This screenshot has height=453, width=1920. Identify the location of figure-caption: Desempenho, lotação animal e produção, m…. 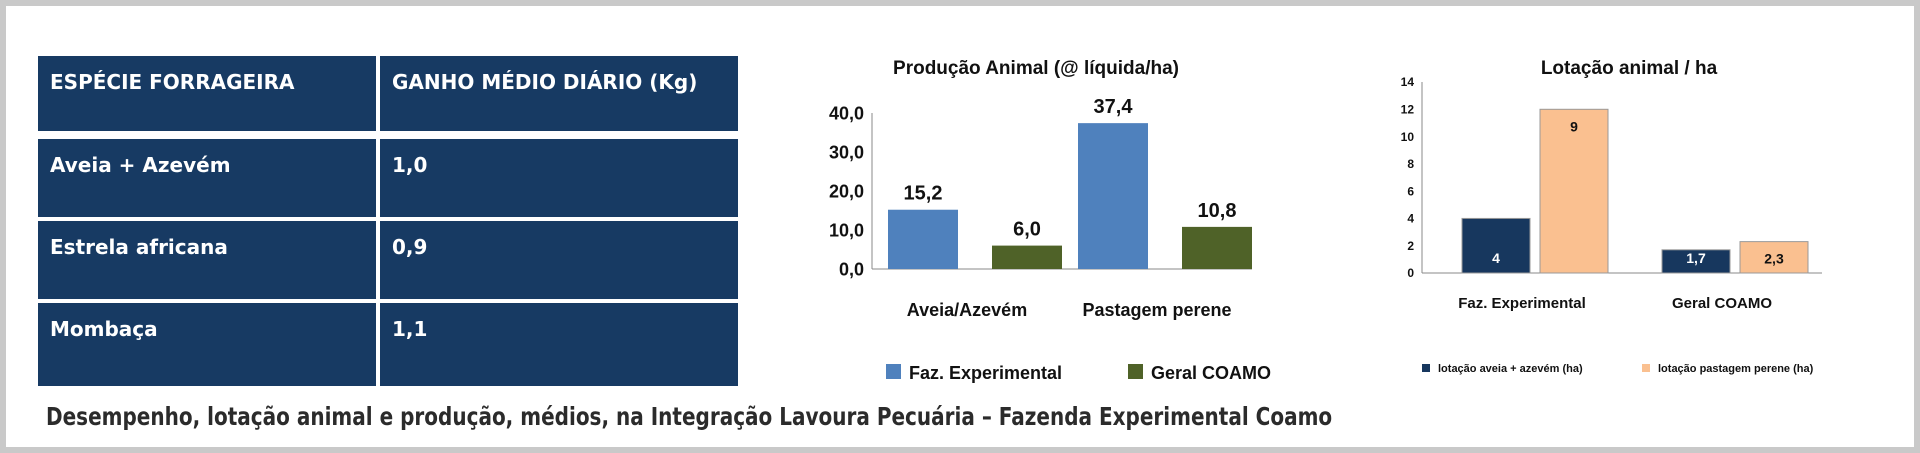
(689, 416).